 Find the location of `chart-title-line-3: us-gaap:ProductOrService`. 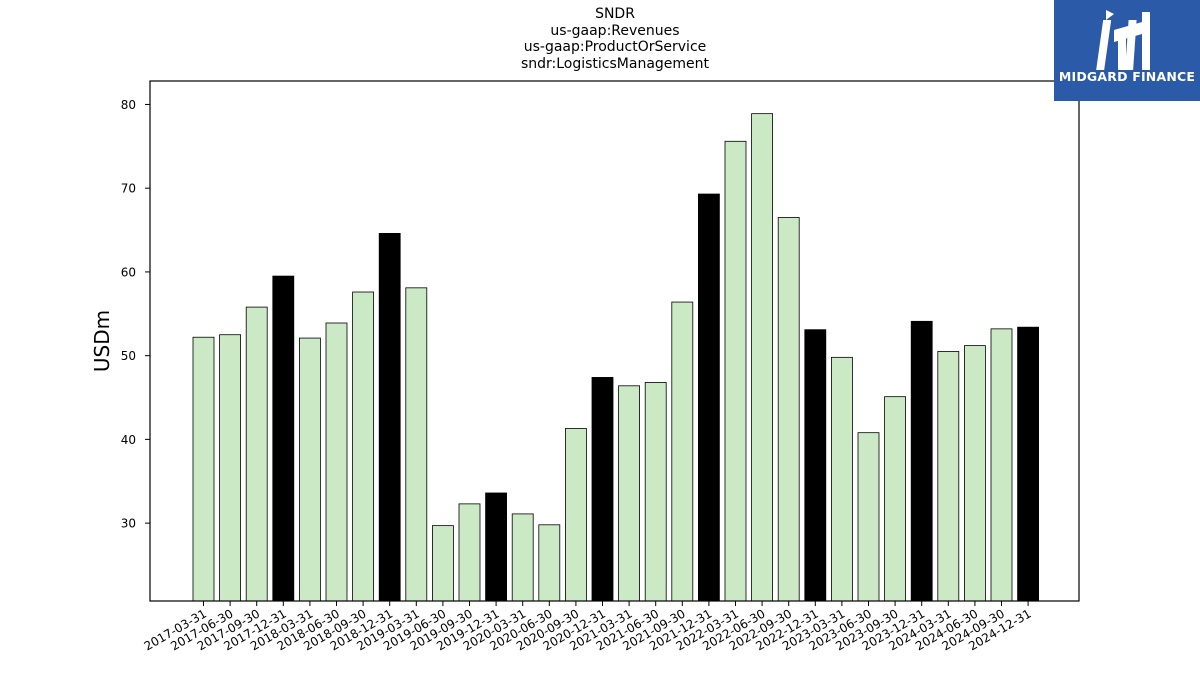

chart-title-line-3: us-gaap:ProductOrService is located at coordinates (615, 47).